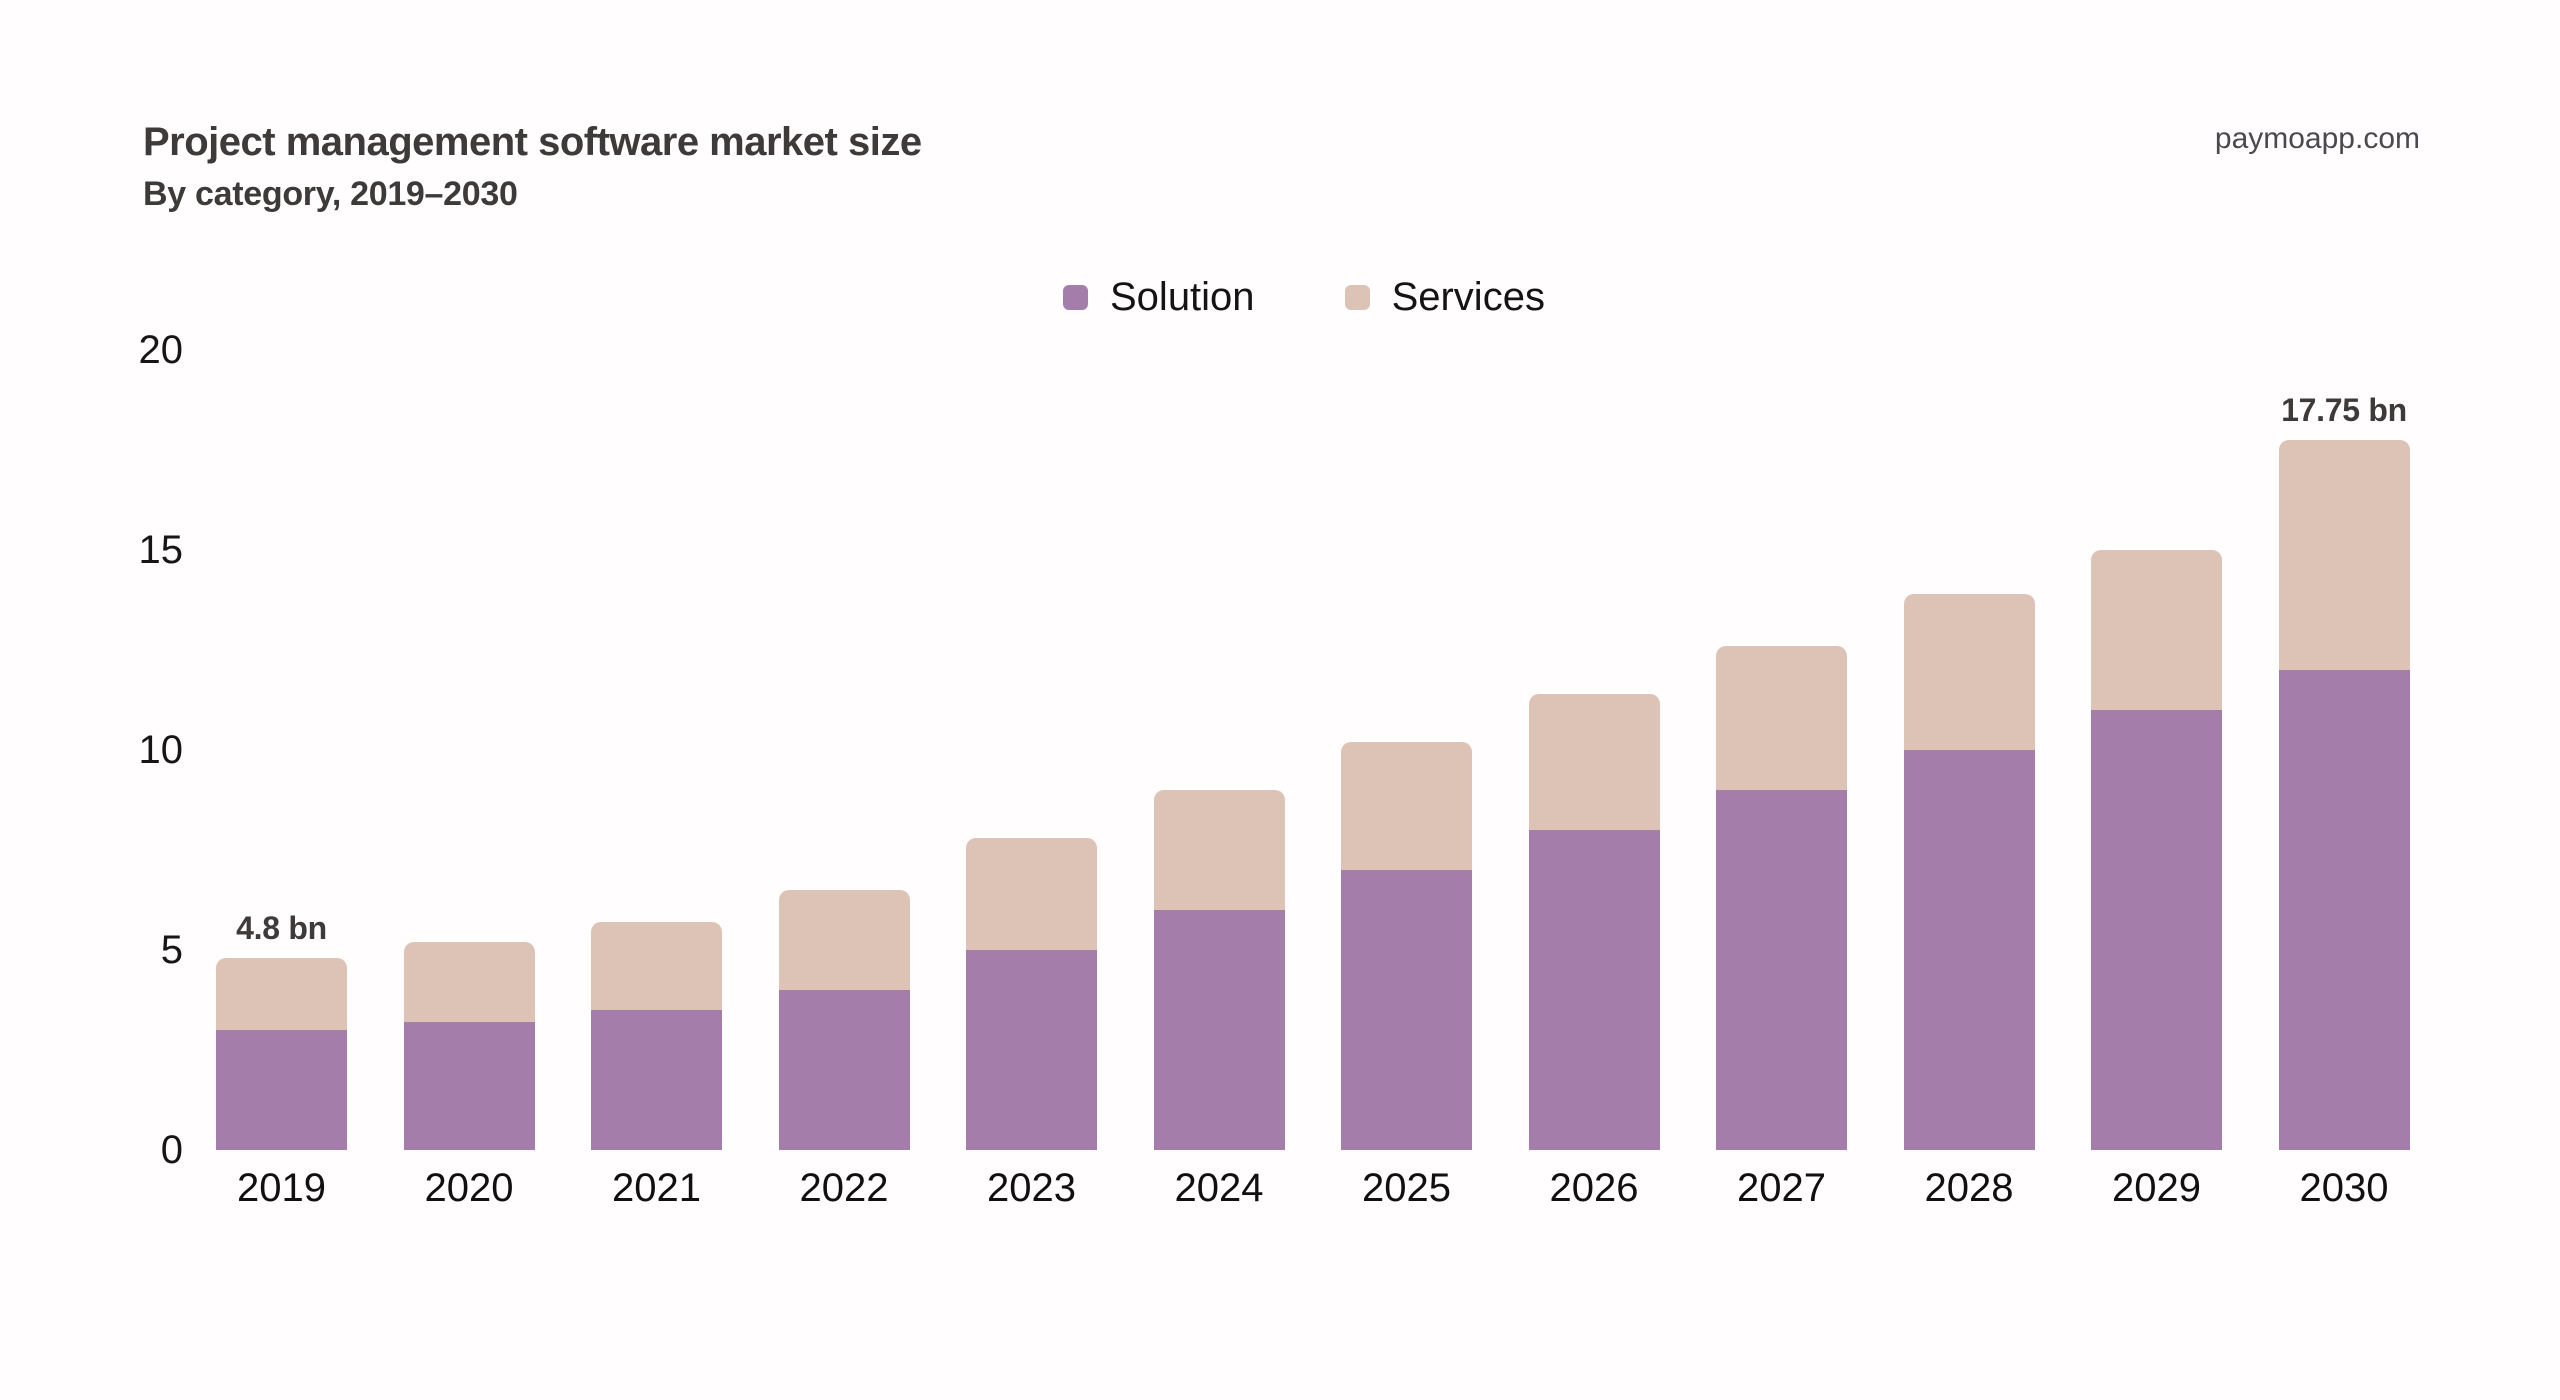  I want to click on bar-2023-services, so click(1031, 894).